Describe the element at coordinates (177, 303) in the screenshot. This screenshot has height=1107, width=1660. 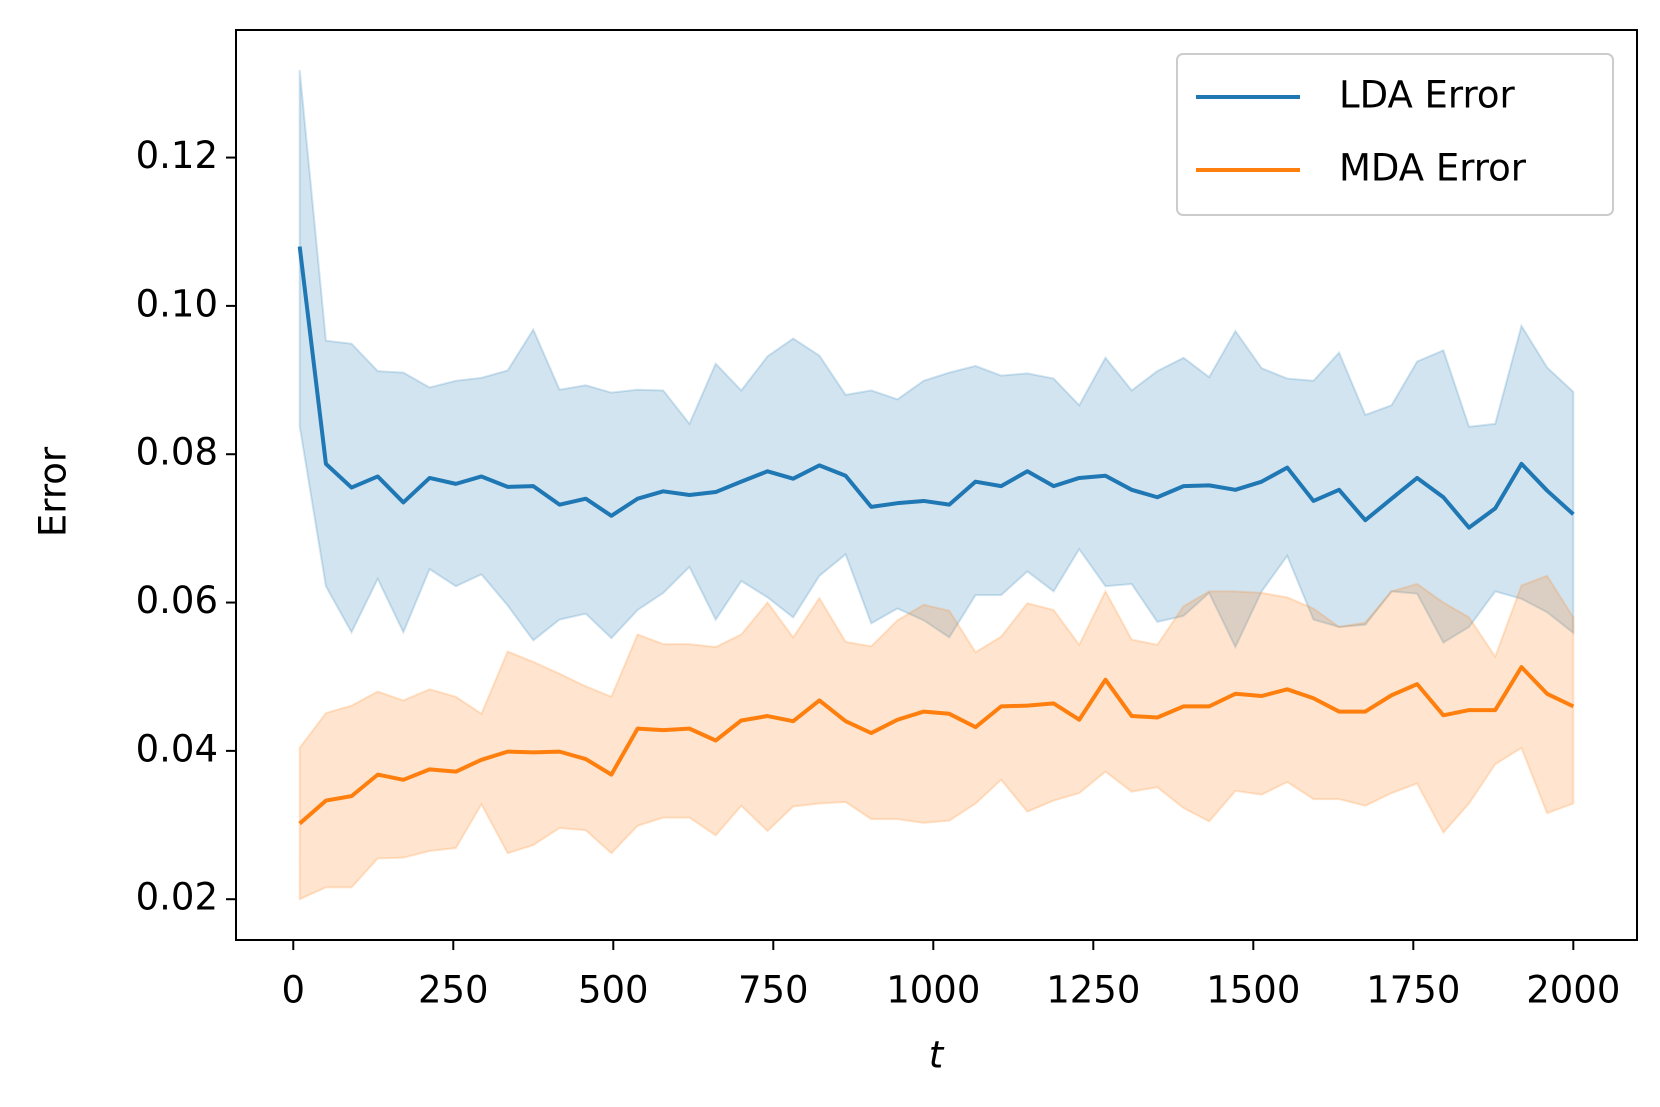
I see `y-tick-label: 0.10` at that location.